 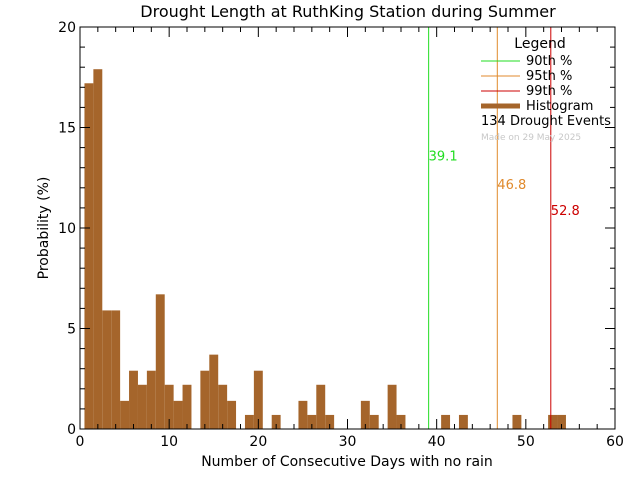 I want to click on y-axis-label: Probability (%), so click(x=44, y=228).